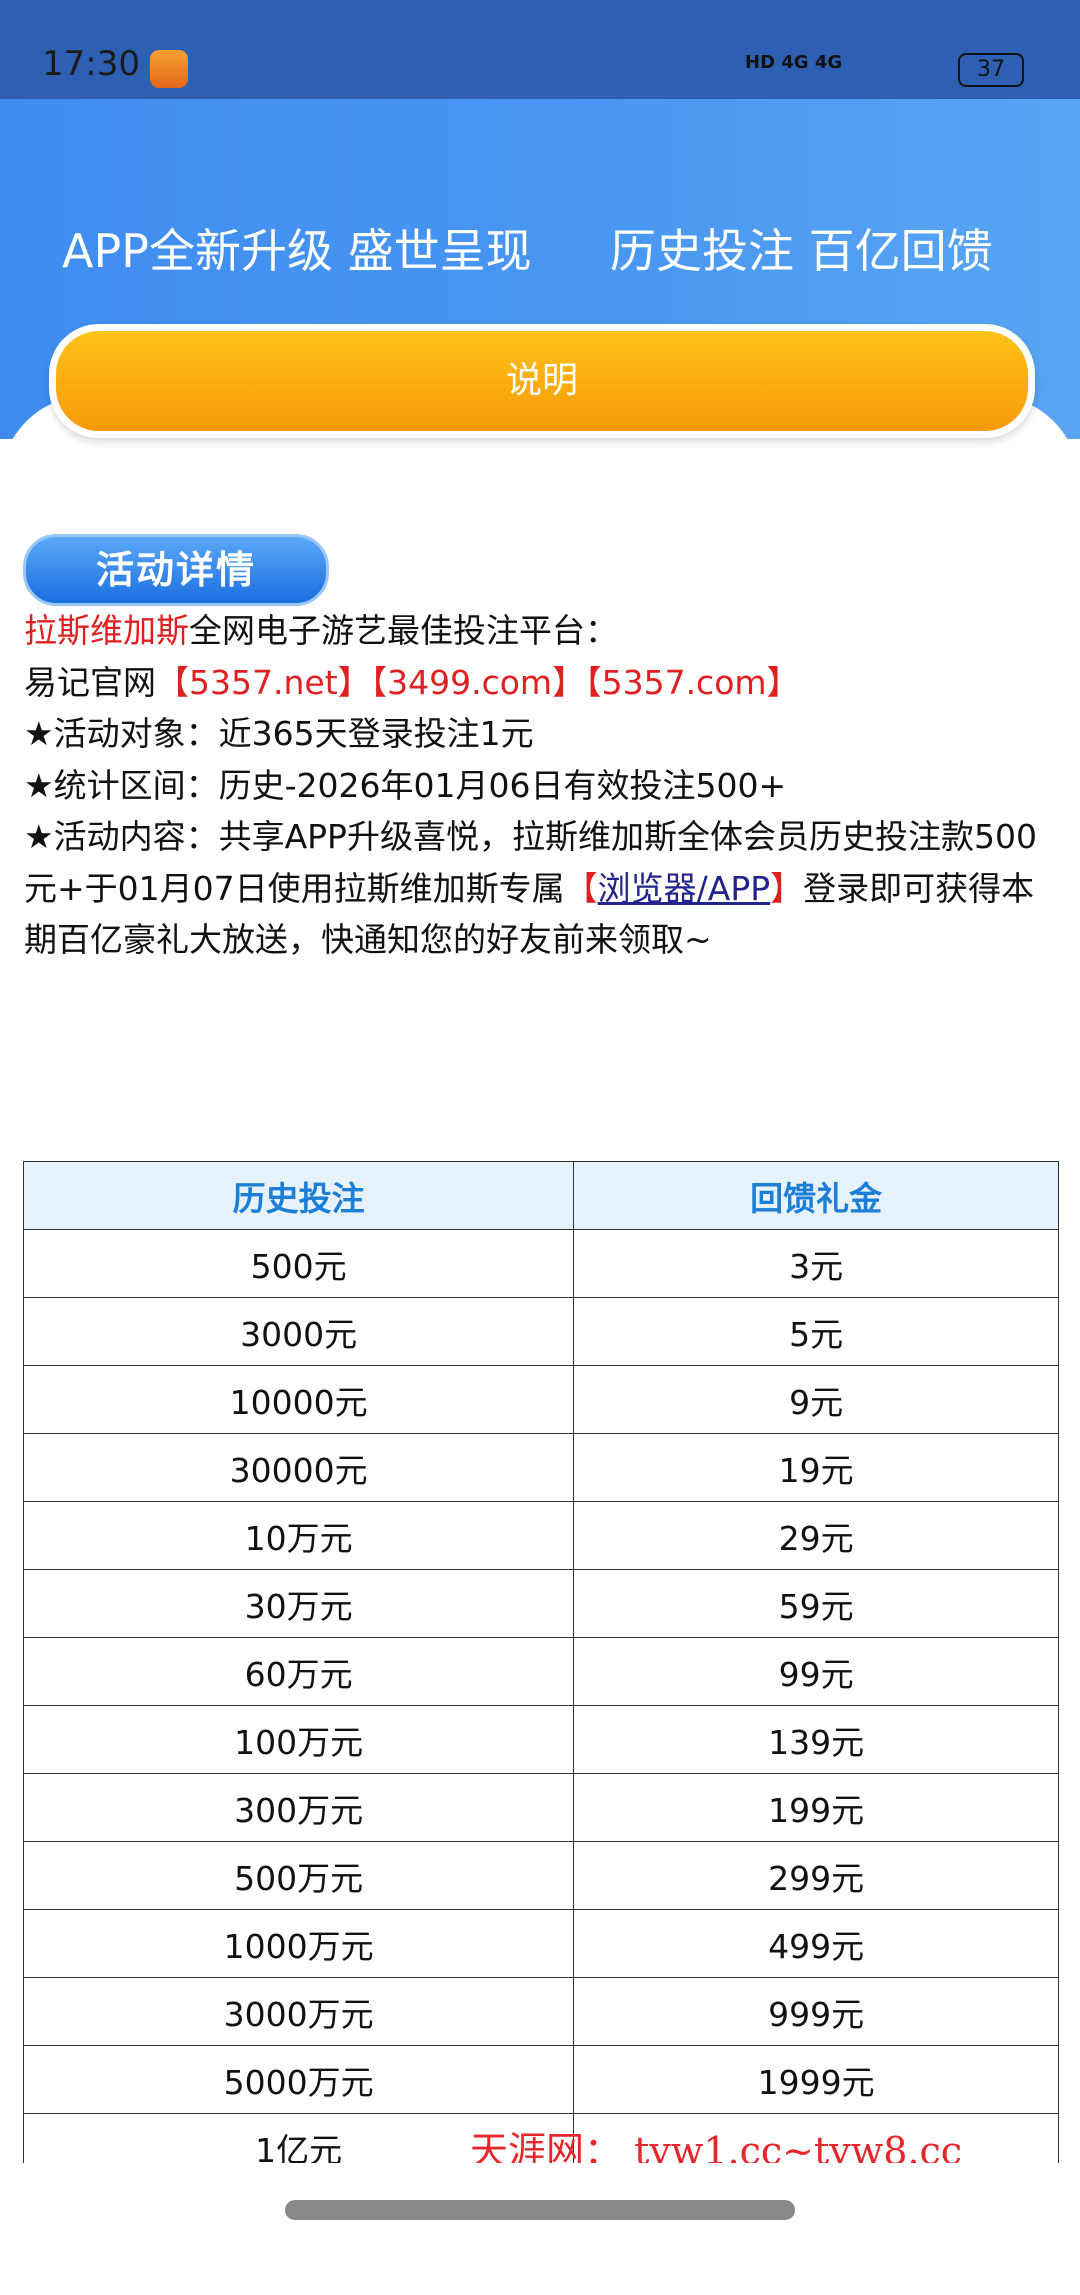  Describe the element at coordinates (297, 251) in the screenshot. I see `banner-title: APP全新升级 盛世呈现` at that location.